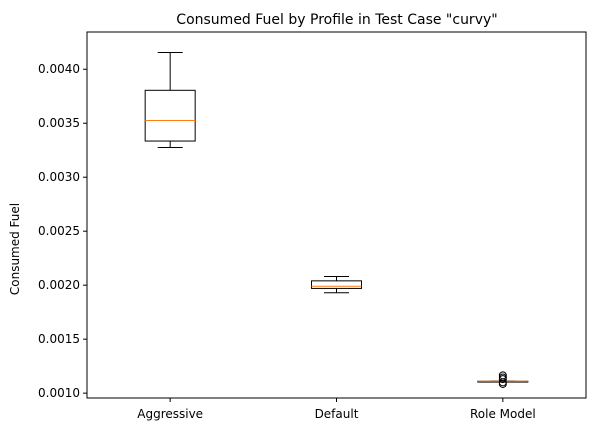 The image size is (594, 433). Describe the element at coordinates (15, 249) in the screenshot. I see `y-axis-label: Consumed Fuel` at that location.